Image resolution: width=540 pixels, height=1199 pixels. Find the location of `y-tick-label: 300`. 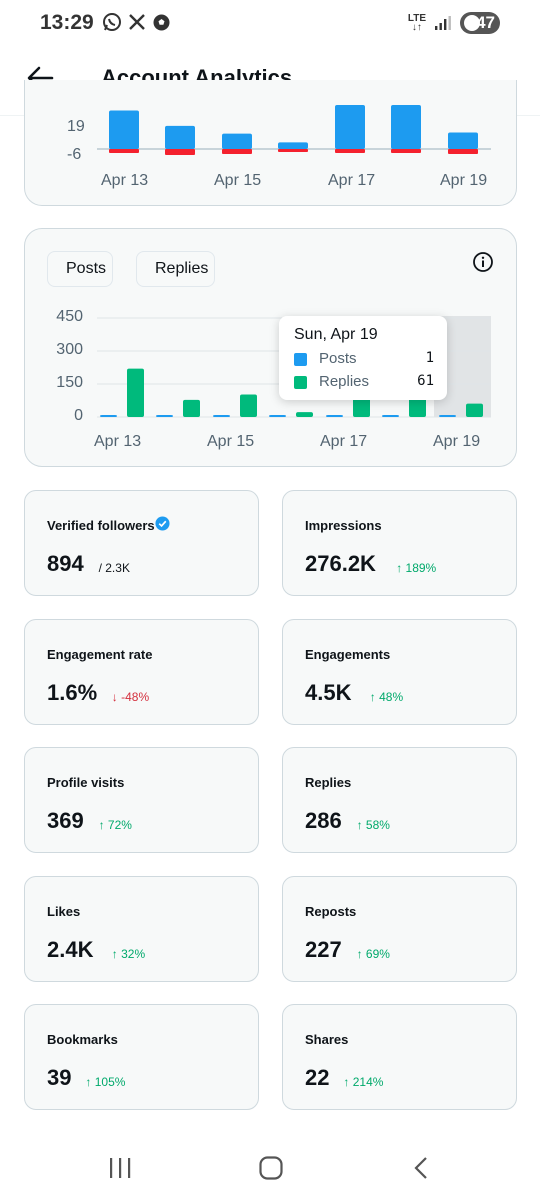

y-tick-label: 300 is located at coordinates (69, 349).